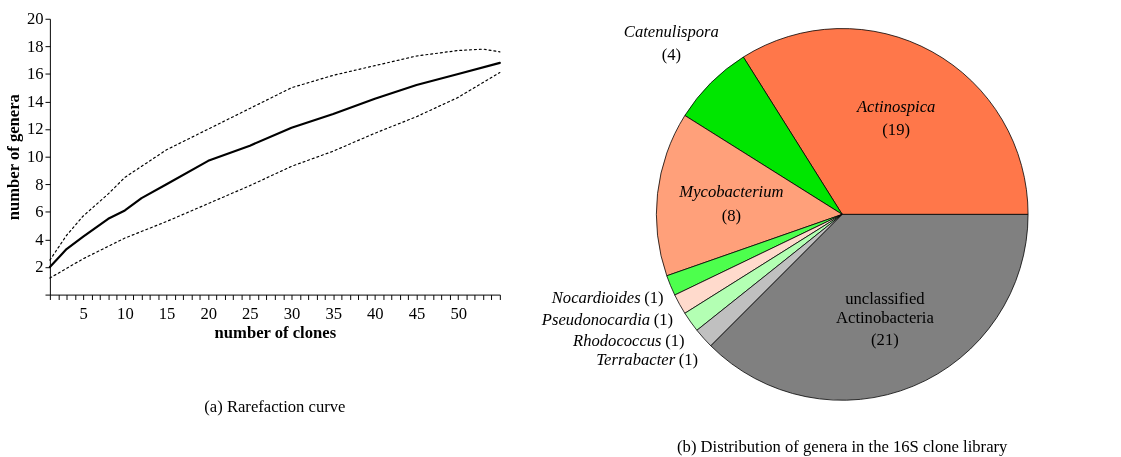 This screenshot has width=1121, height=457. What do you see at coordinates (83, 313) in the screenshot?
I see `x-tick-label: 5` at bounding box center [83, 313].